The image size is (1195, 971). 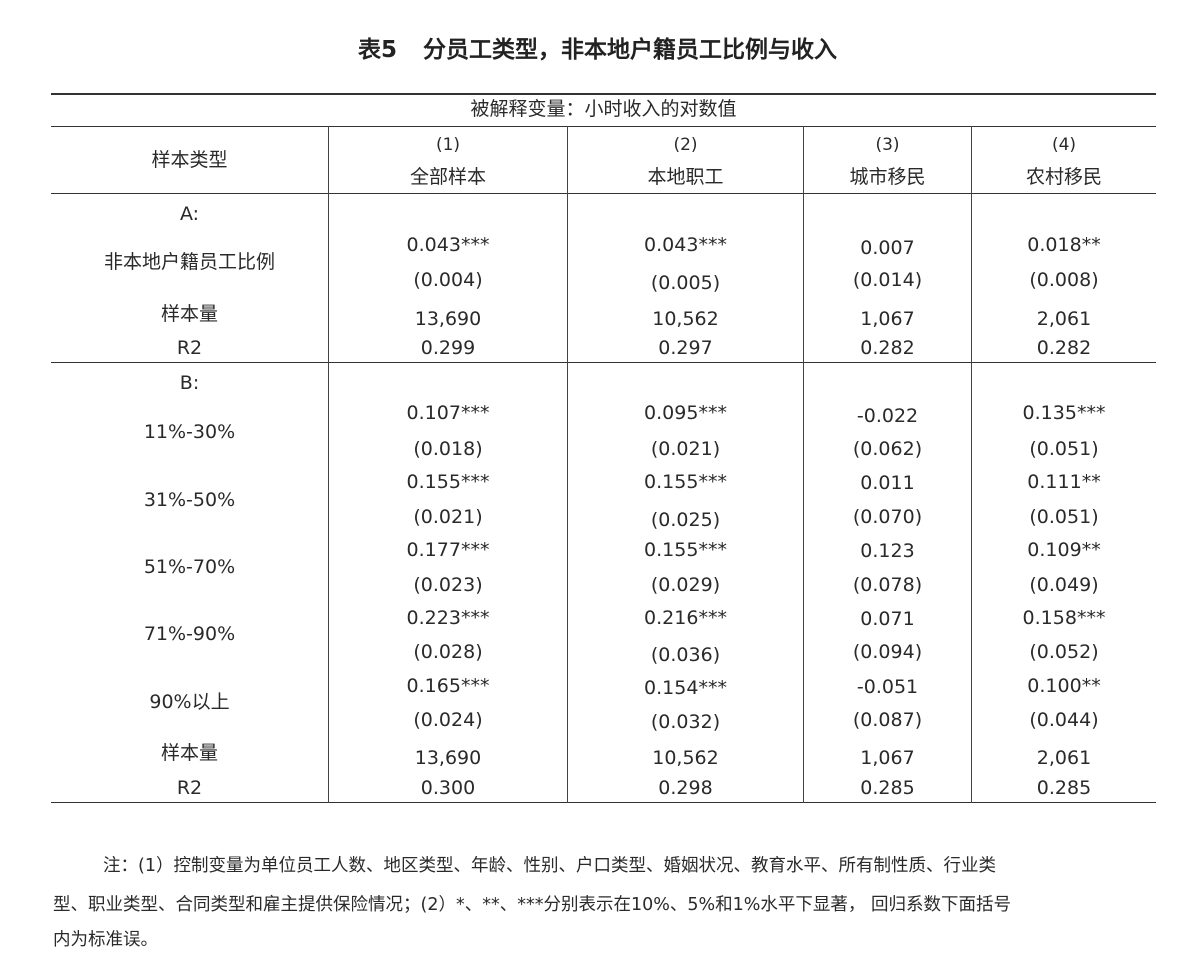 I want to click on std-error-cell: (0.023), so click(x=448, y=585).